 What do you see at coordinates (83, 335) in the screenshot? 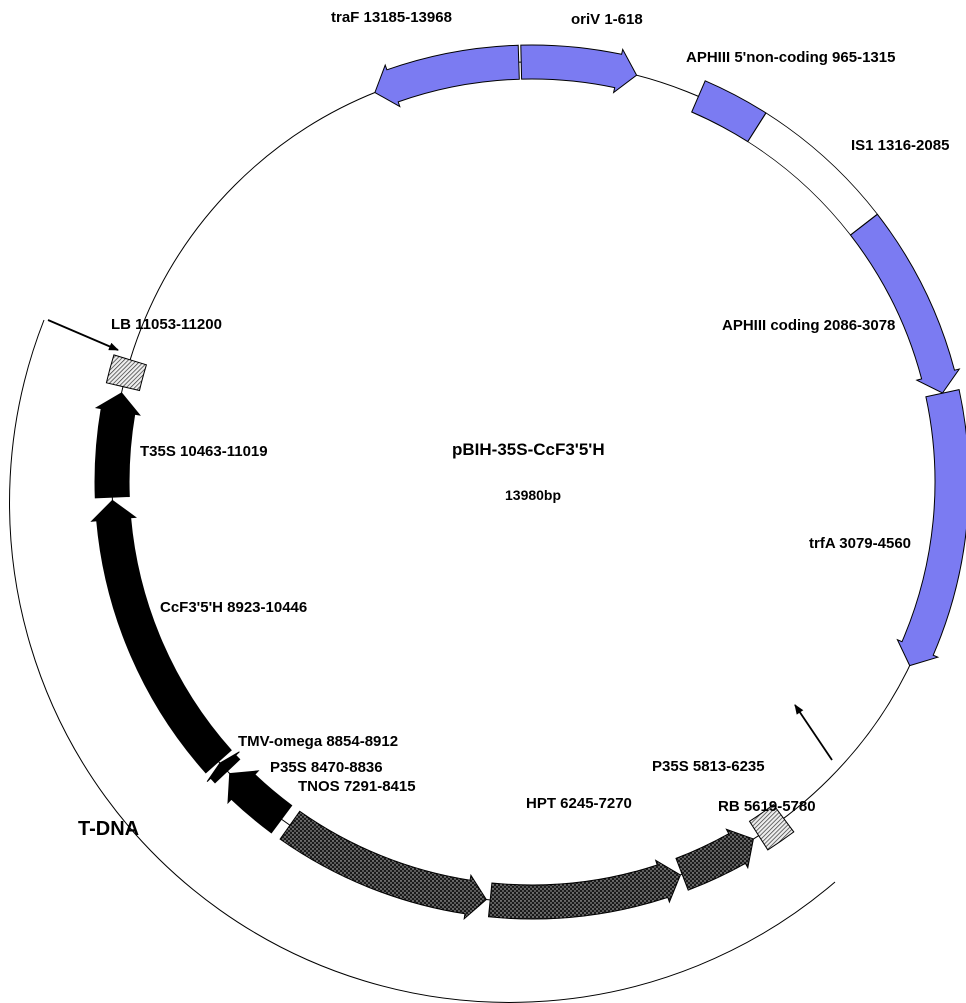
I see `lb-indicator-arrow` at bounding box center [83, 335].